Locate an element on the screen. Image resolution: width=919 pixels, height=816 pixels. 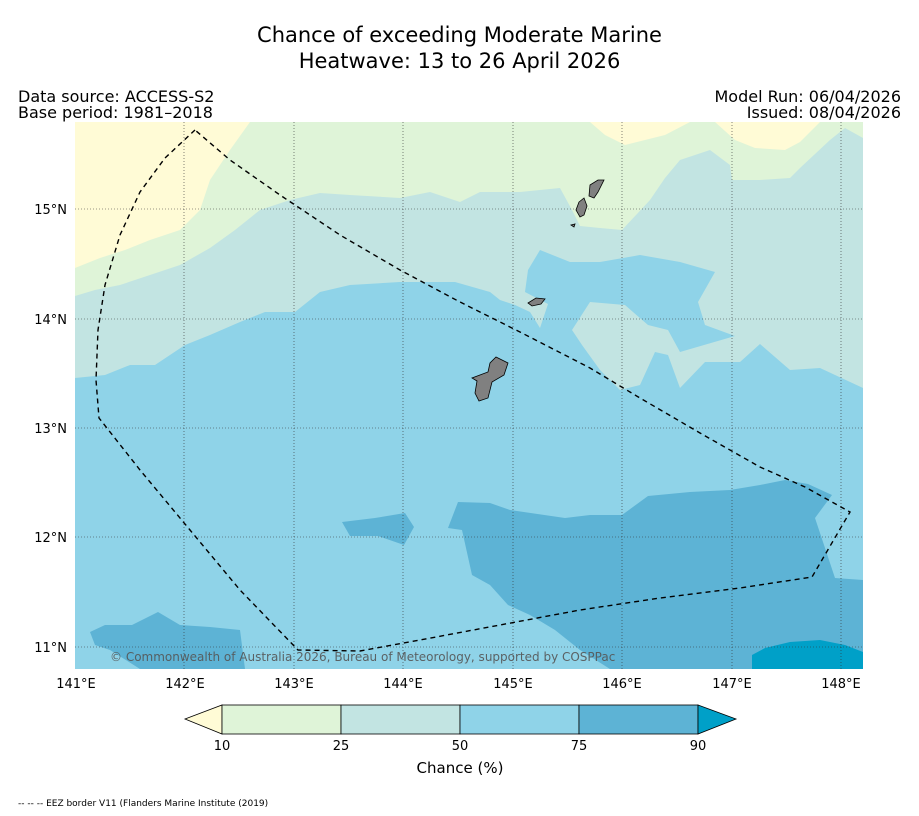
guam-island is located at coordinates (490, 379).